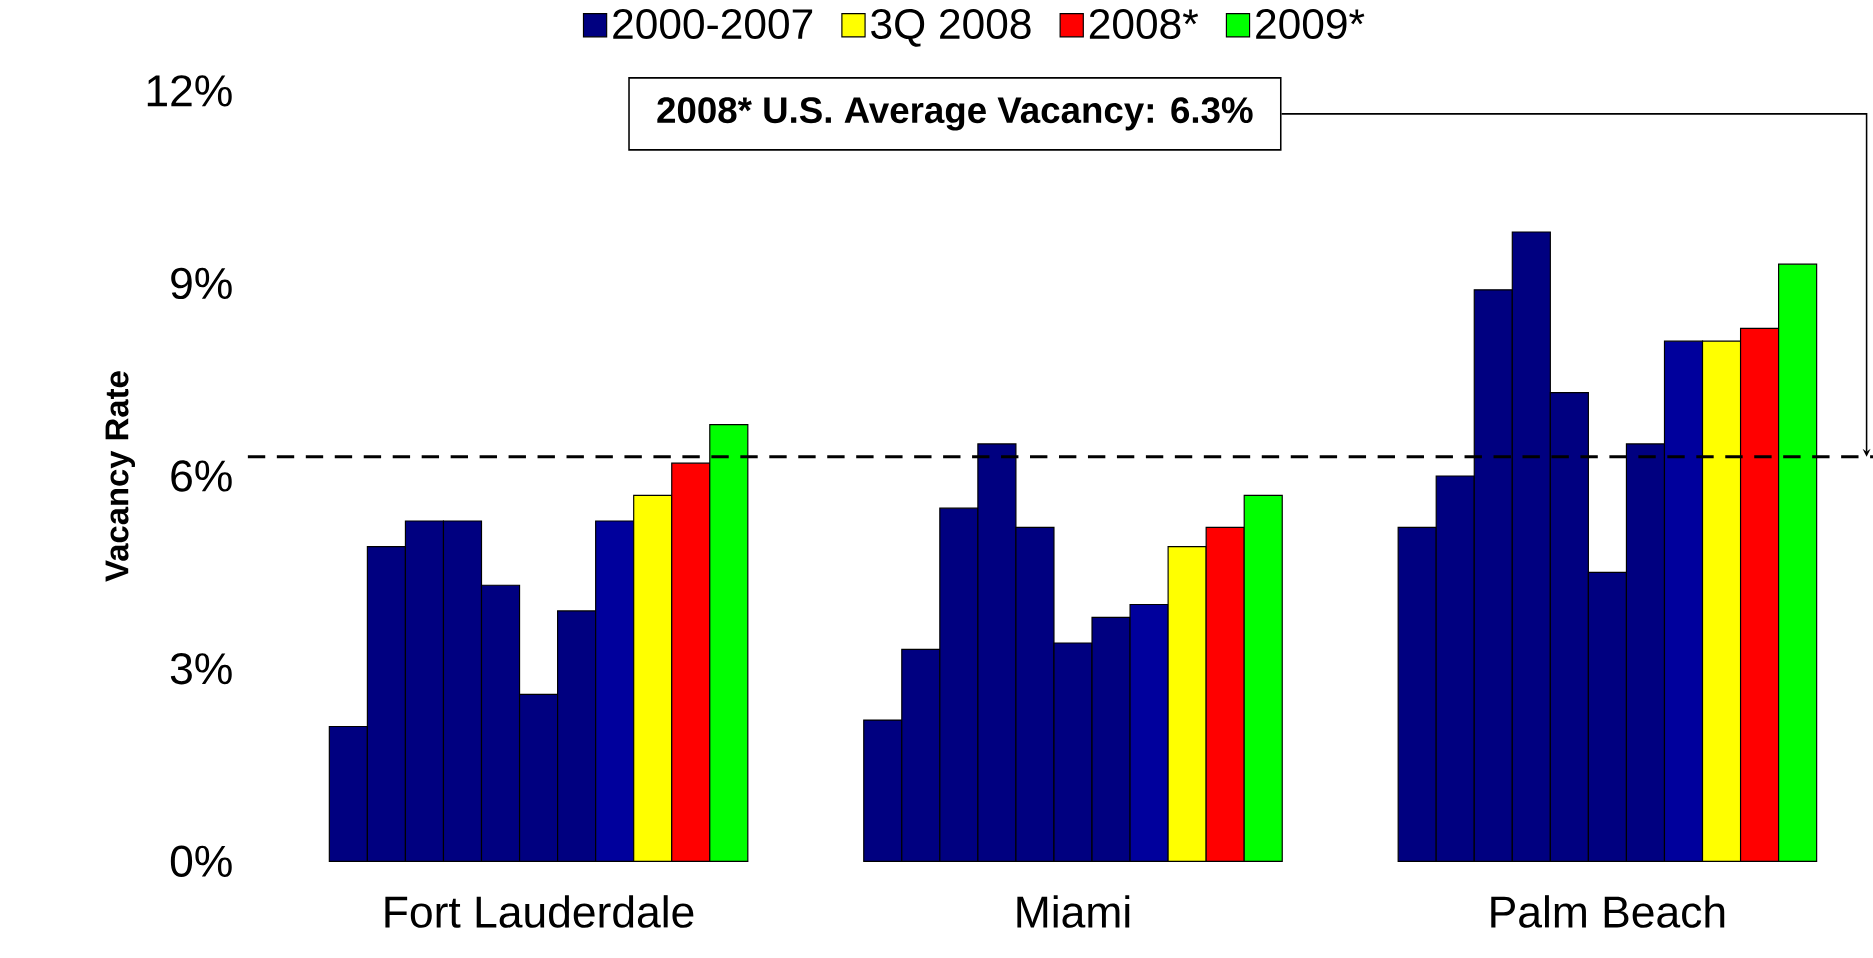 The width and height of the screenshot is (1873, 958). What do you see at coordinates (201, 476) in the screenshot?
I see `y-tick-label: 6%` at bounding box center [201, 476].